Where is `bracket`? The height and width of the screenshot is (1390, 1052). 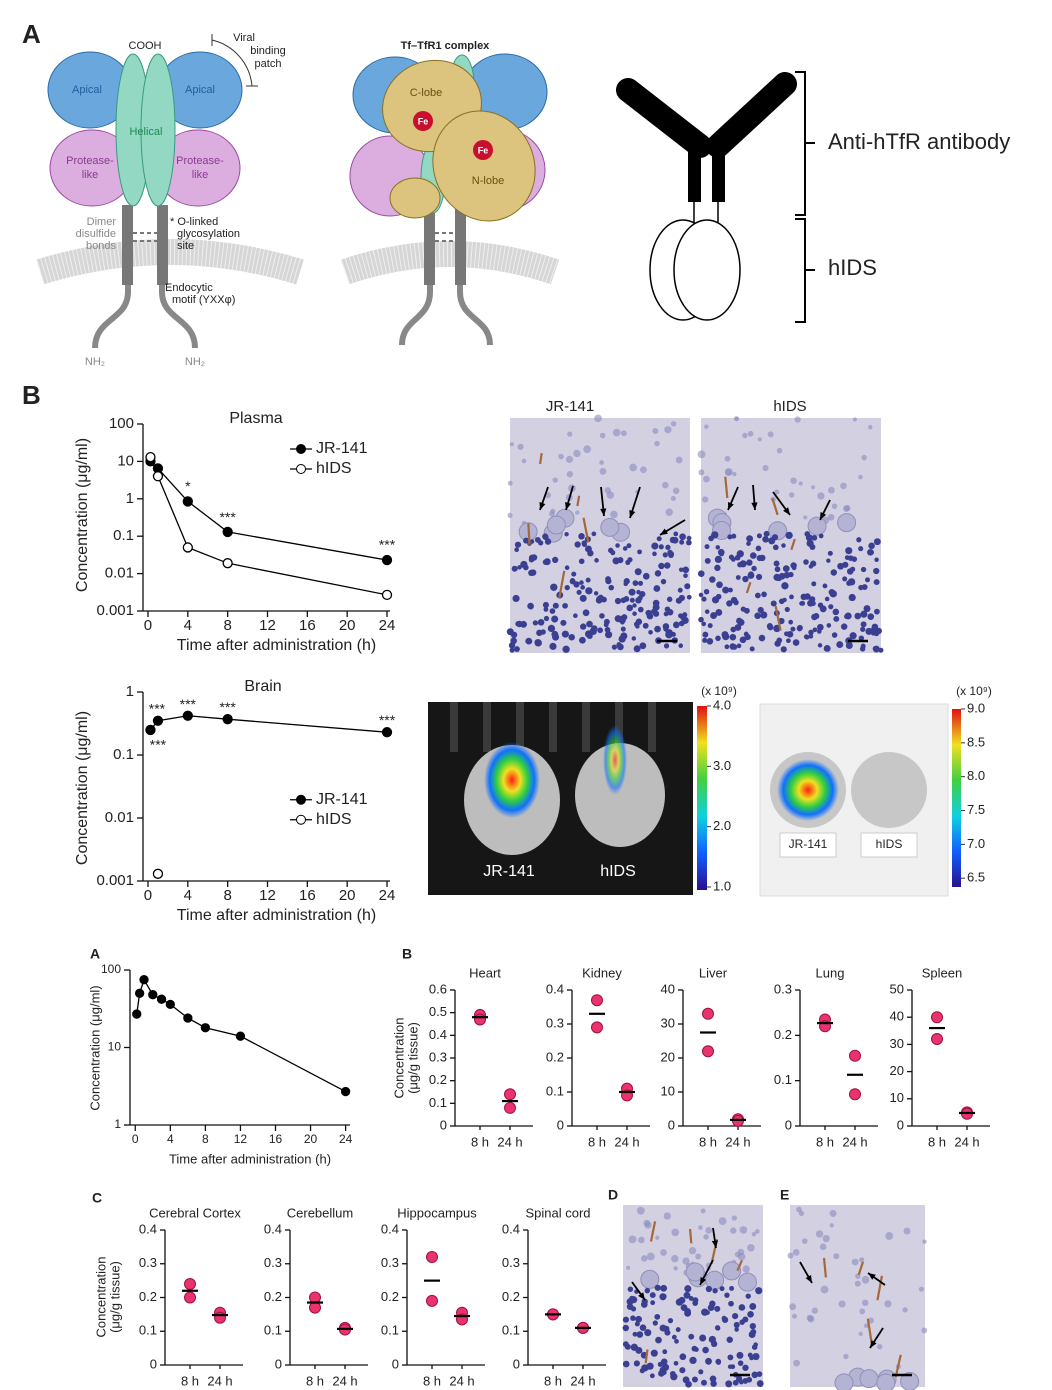 bracket is located at coordinates (805, 270).